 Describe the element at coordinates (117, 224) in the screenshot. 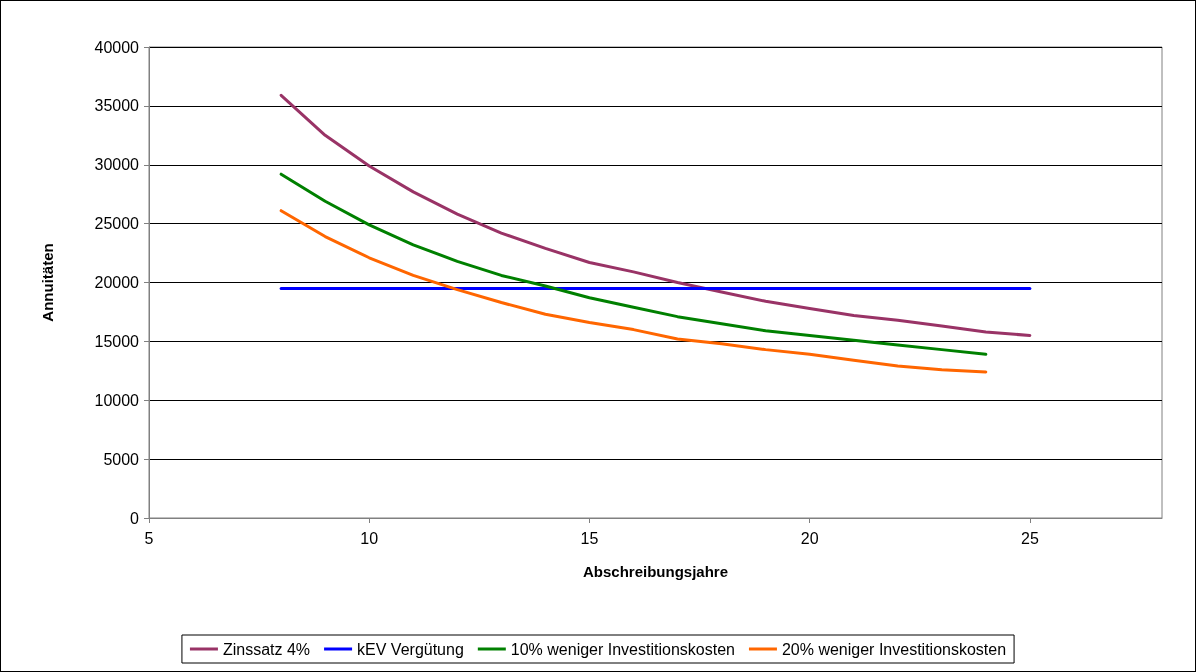

I see `y-tick-label: 25000` at that location.